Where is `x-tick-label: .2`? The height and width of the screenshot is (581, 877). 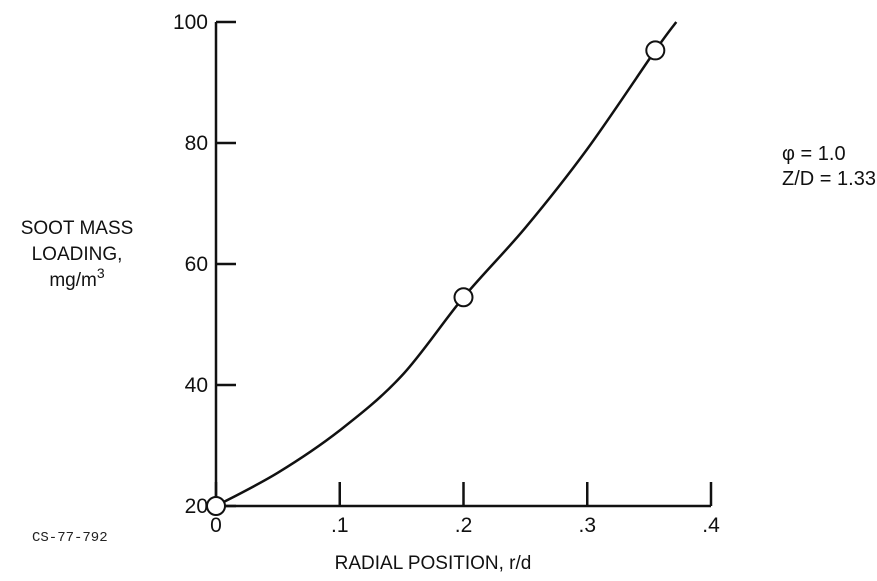 x-tick-label: .2 is located at coordinates (464, 525).